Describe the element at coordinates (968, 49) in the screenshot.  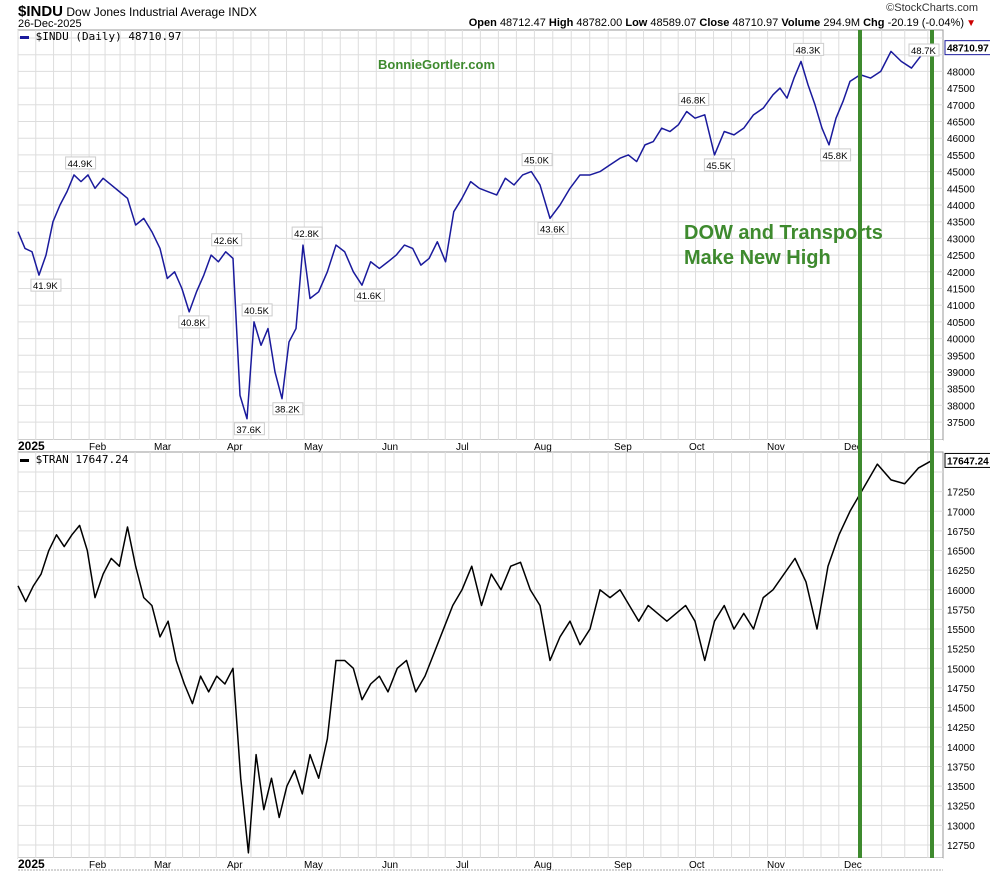
I see `last-value-label: 48710.97` at that location.